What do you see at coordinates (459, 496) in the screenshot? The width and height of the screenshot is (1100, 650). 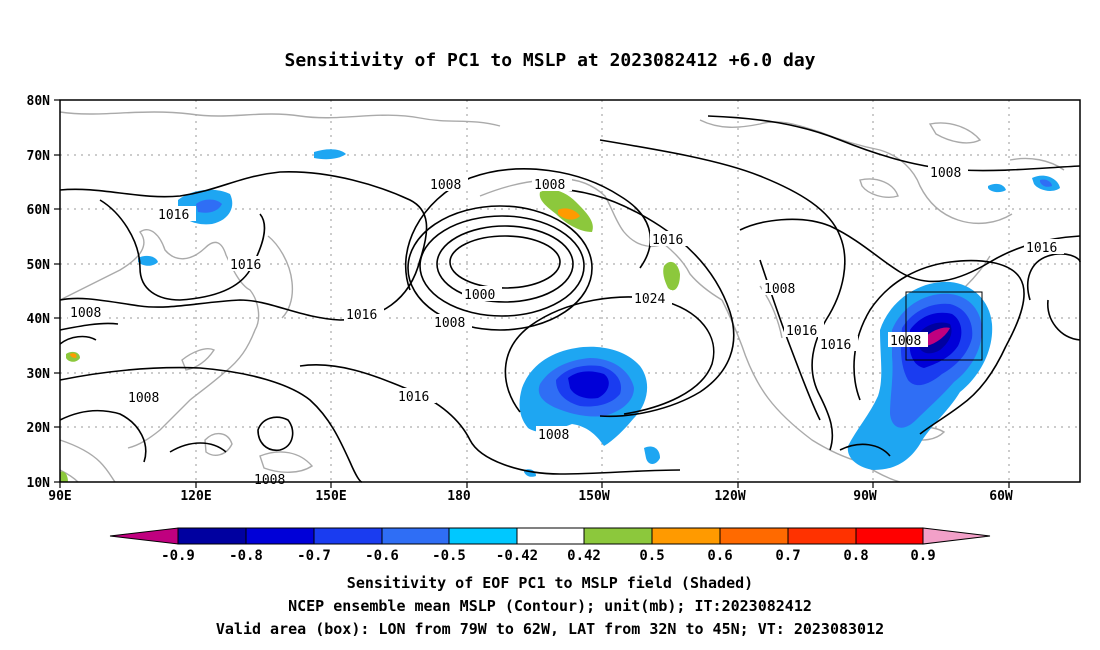 I see `lon-label: 180` at bounding box center [459, 496].